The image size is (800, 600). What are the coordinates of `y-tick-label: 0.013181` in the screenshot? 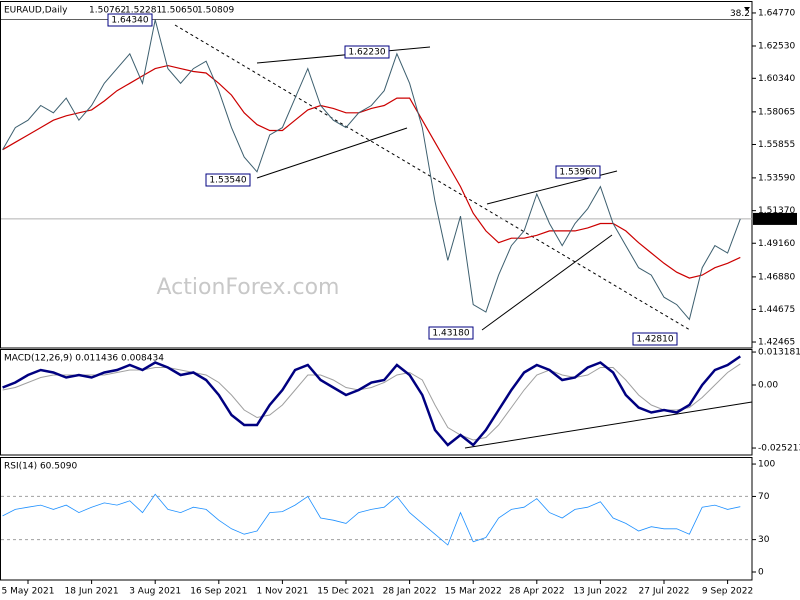 It's located at (779, 353).